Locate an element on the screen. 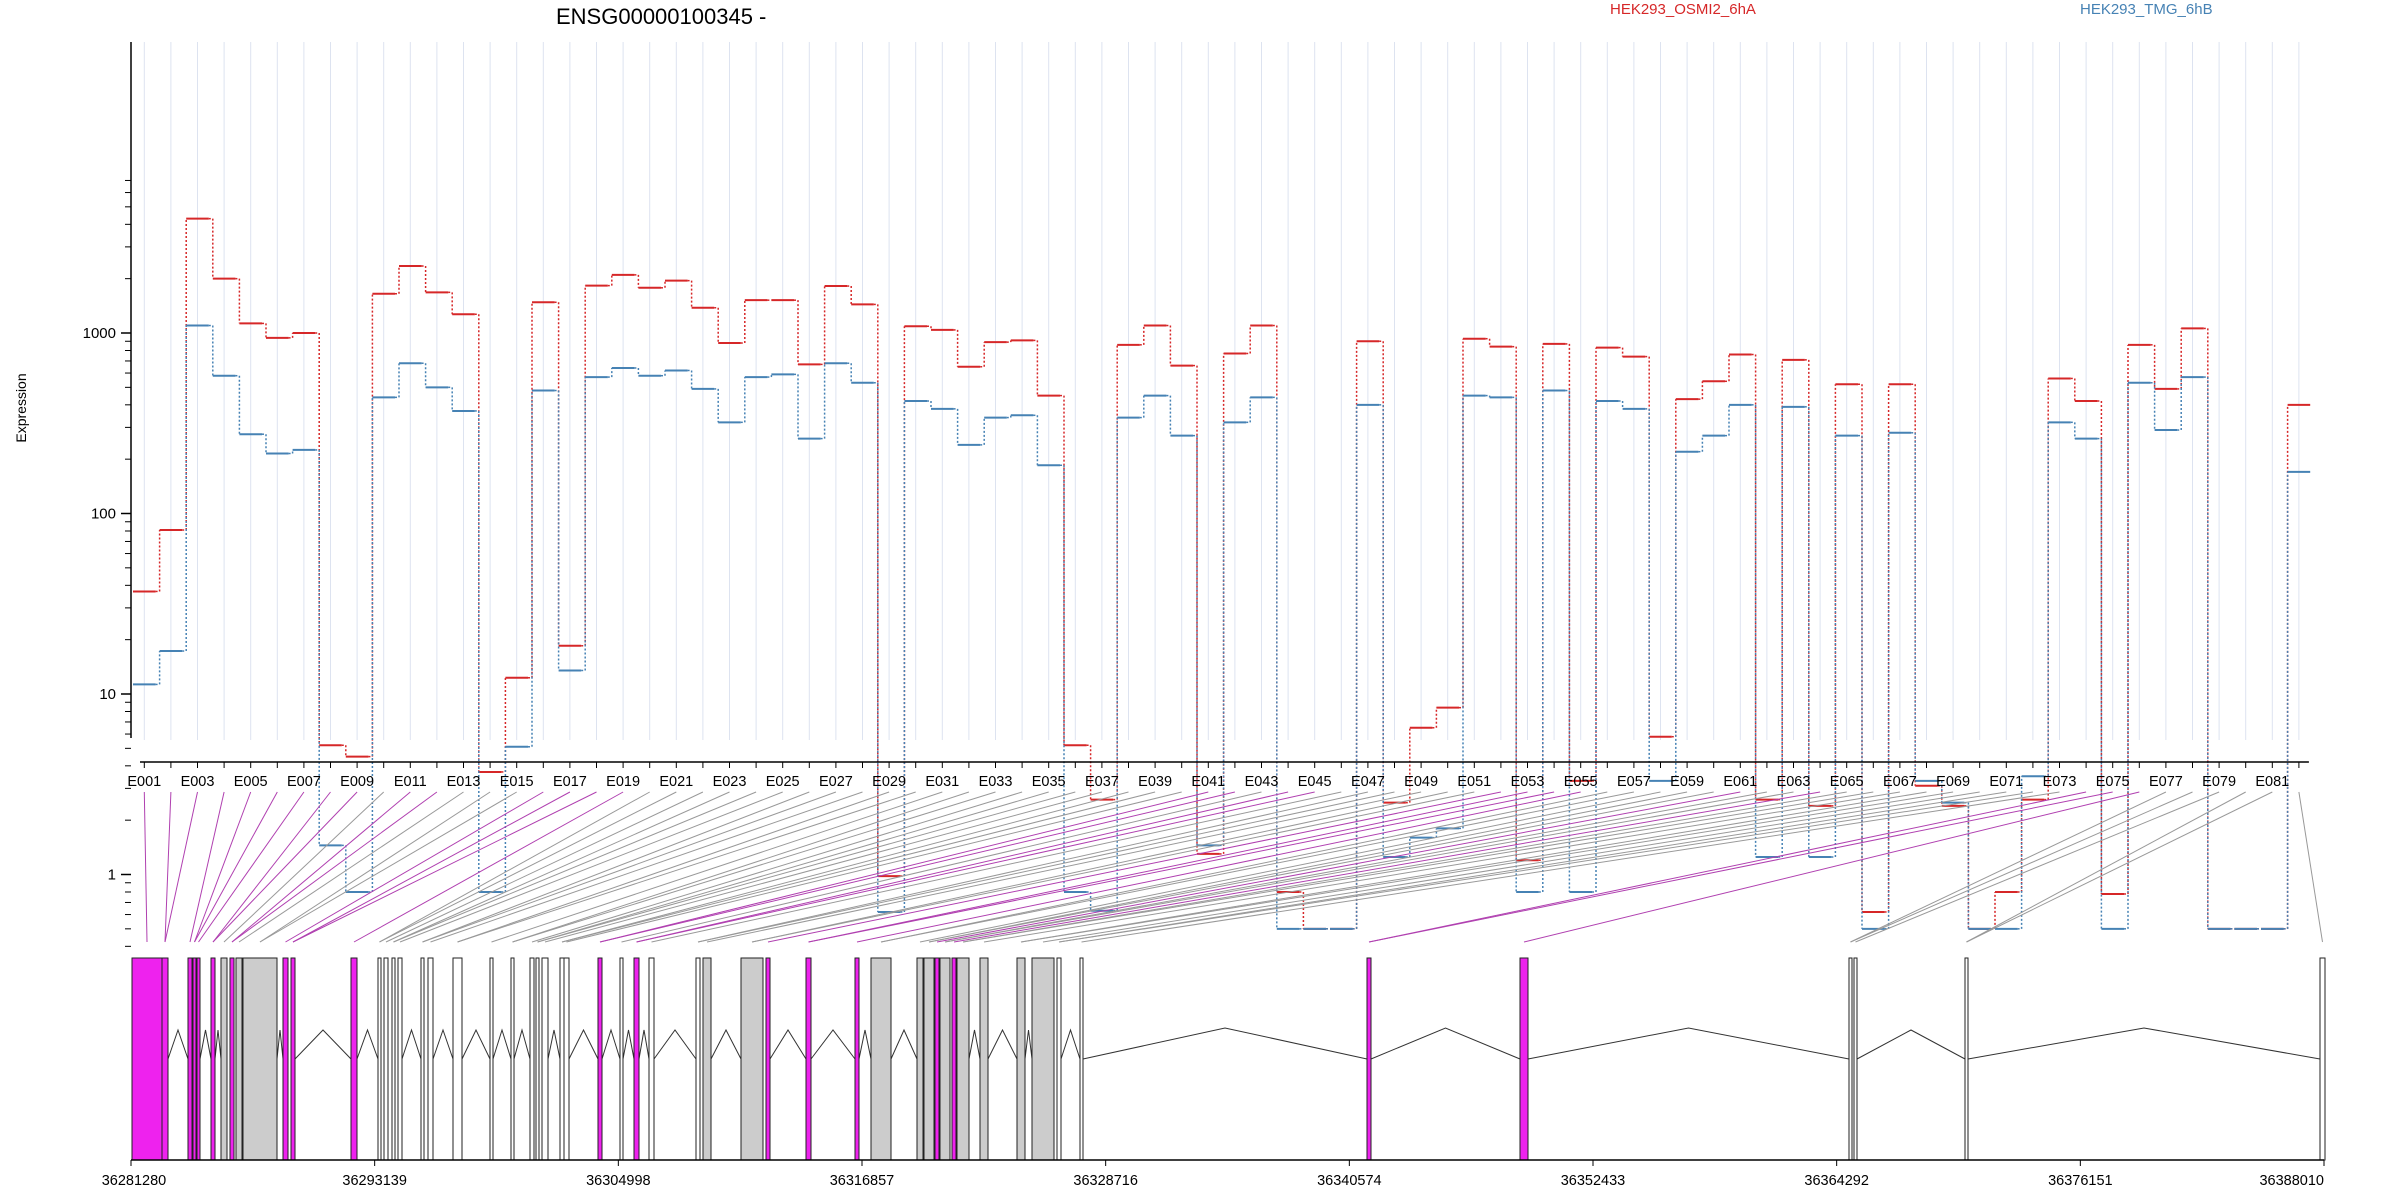  genomic-tick-label: 36293139 is located at coordinates (374, 1181).